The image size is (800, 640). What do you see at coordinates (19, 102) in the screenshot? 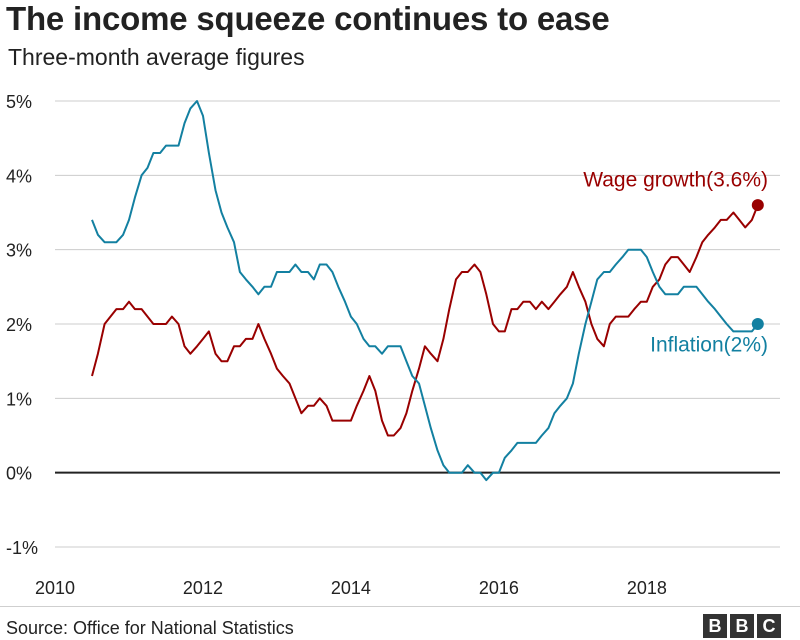
I see `y-tick-label: 5%` at bounding box center [19, 102].